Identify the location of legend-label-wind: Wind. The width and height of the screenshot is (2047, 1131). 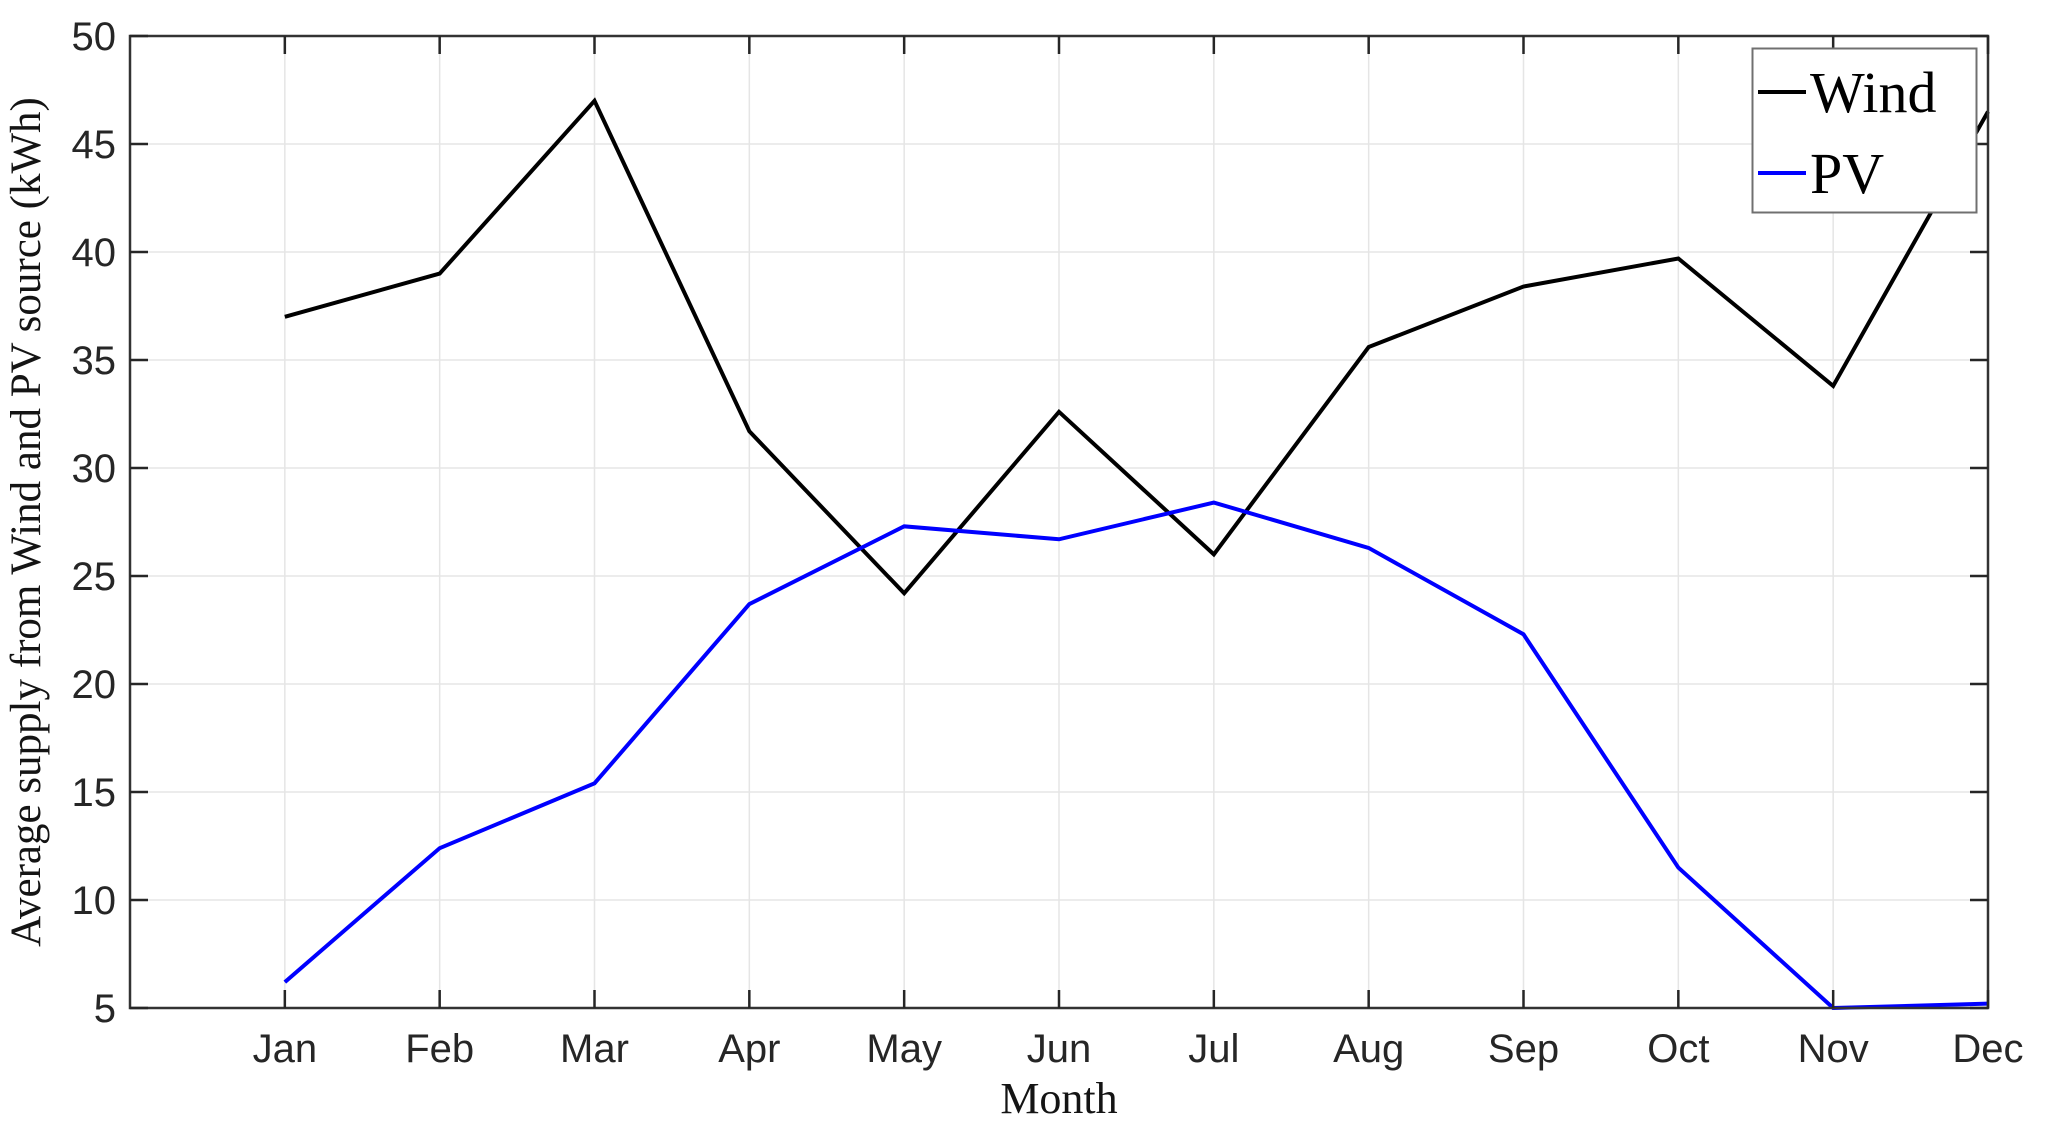
(1873, 92).